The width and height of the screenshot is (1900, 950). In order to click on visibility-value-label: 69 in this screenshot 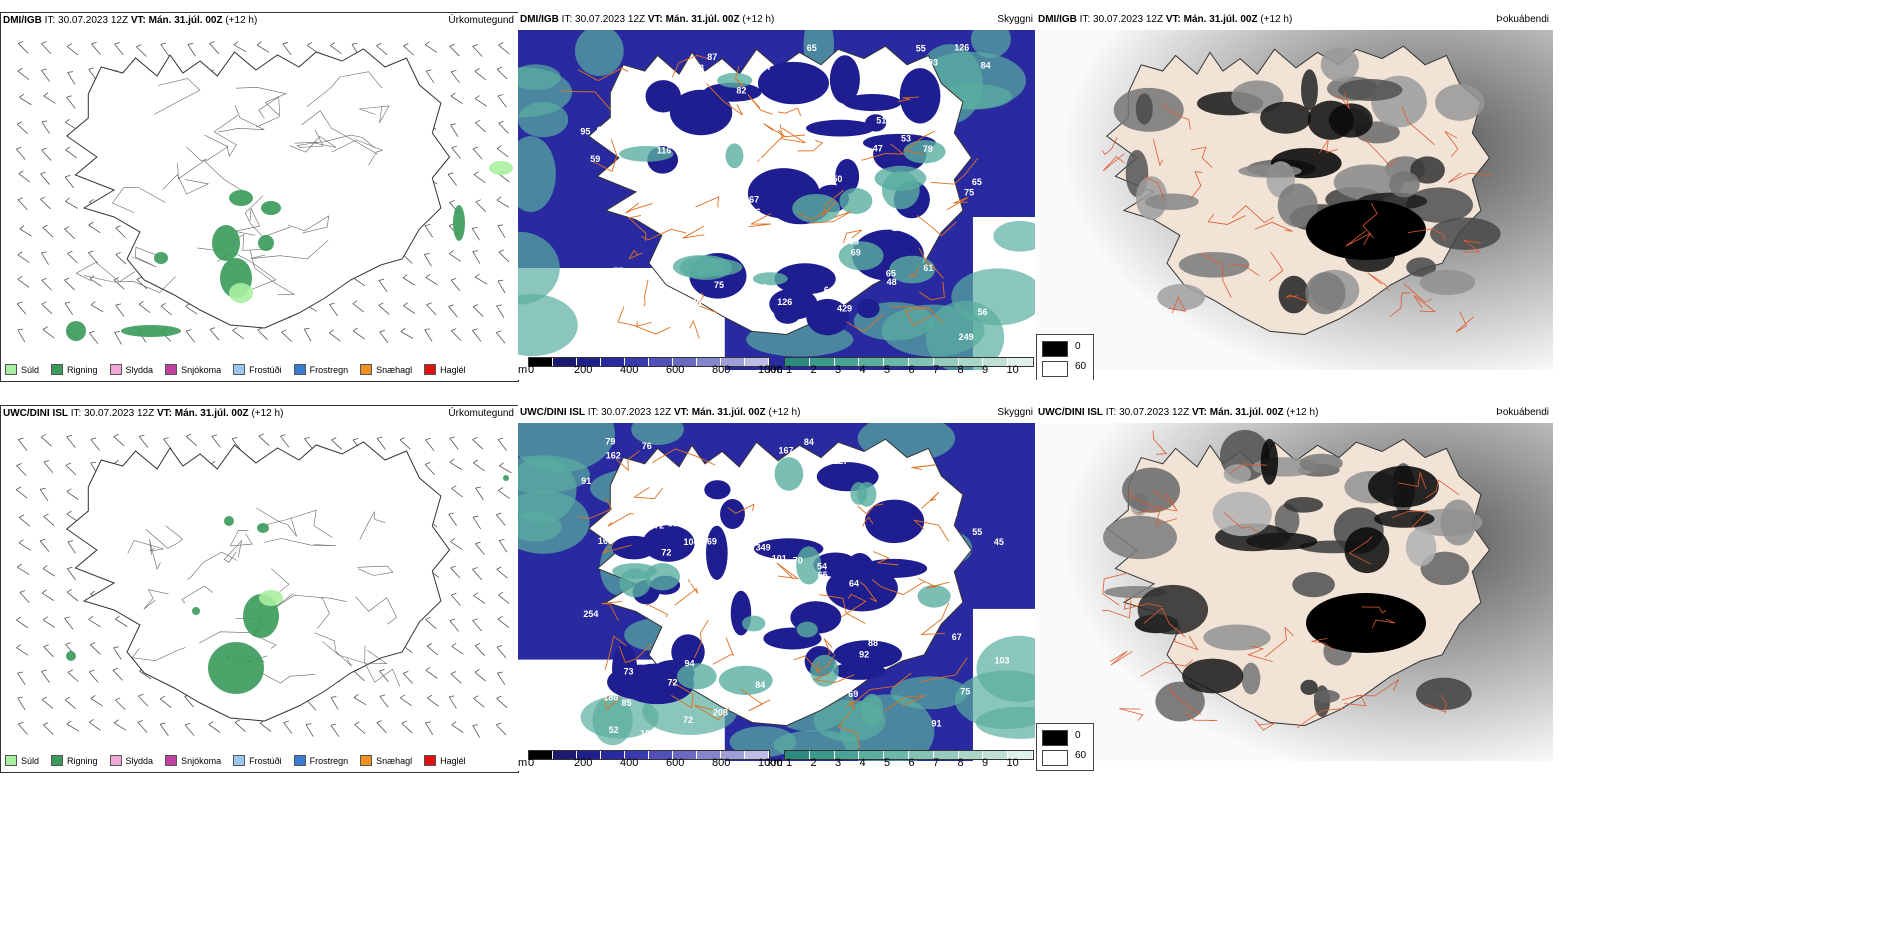, I will do `click(853, 694)`.